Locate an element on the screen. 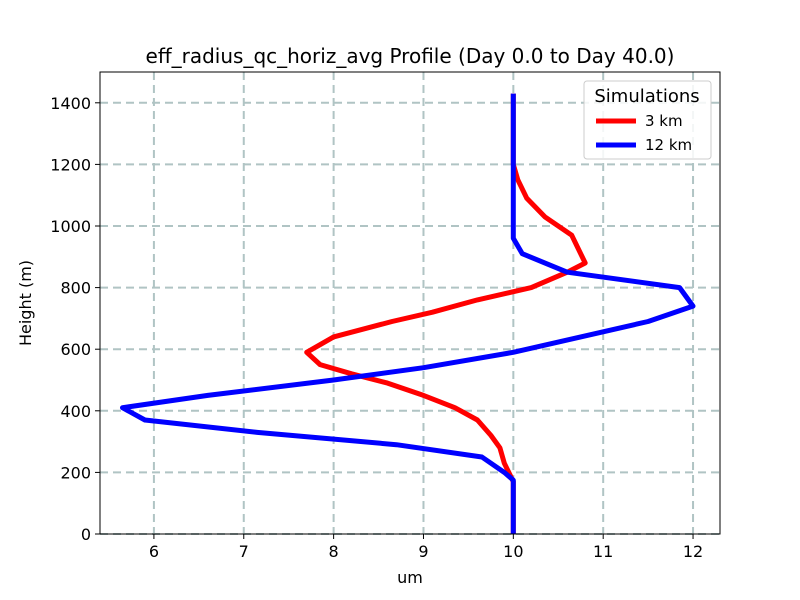  y-tick-label: 1200 is located at coordinates (70, 164).